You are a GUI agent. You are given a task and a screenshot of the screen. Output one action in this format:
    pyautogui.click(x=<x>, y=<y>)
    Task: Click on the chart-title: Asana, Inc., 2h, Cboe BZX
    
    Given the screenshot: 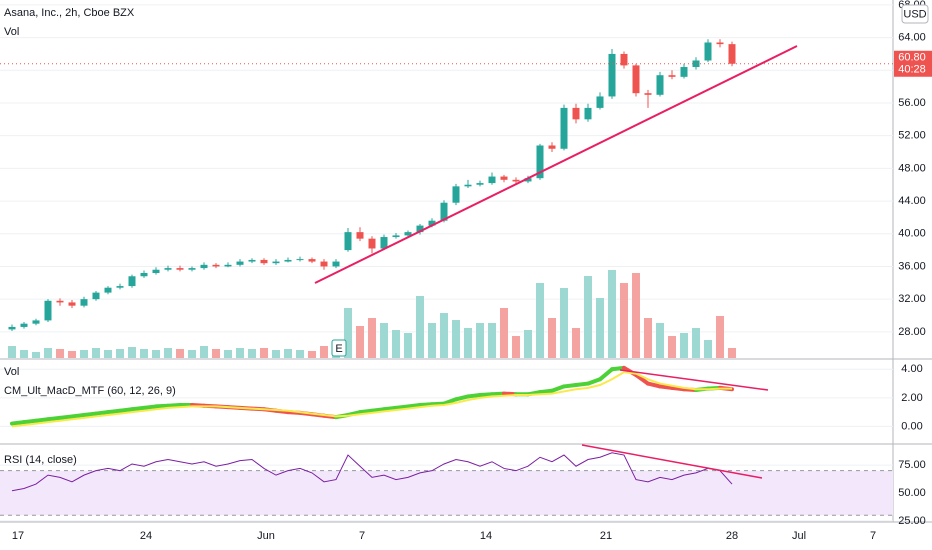 What is the action you would take?
    pyautogui.click(x=69, y=13)
    